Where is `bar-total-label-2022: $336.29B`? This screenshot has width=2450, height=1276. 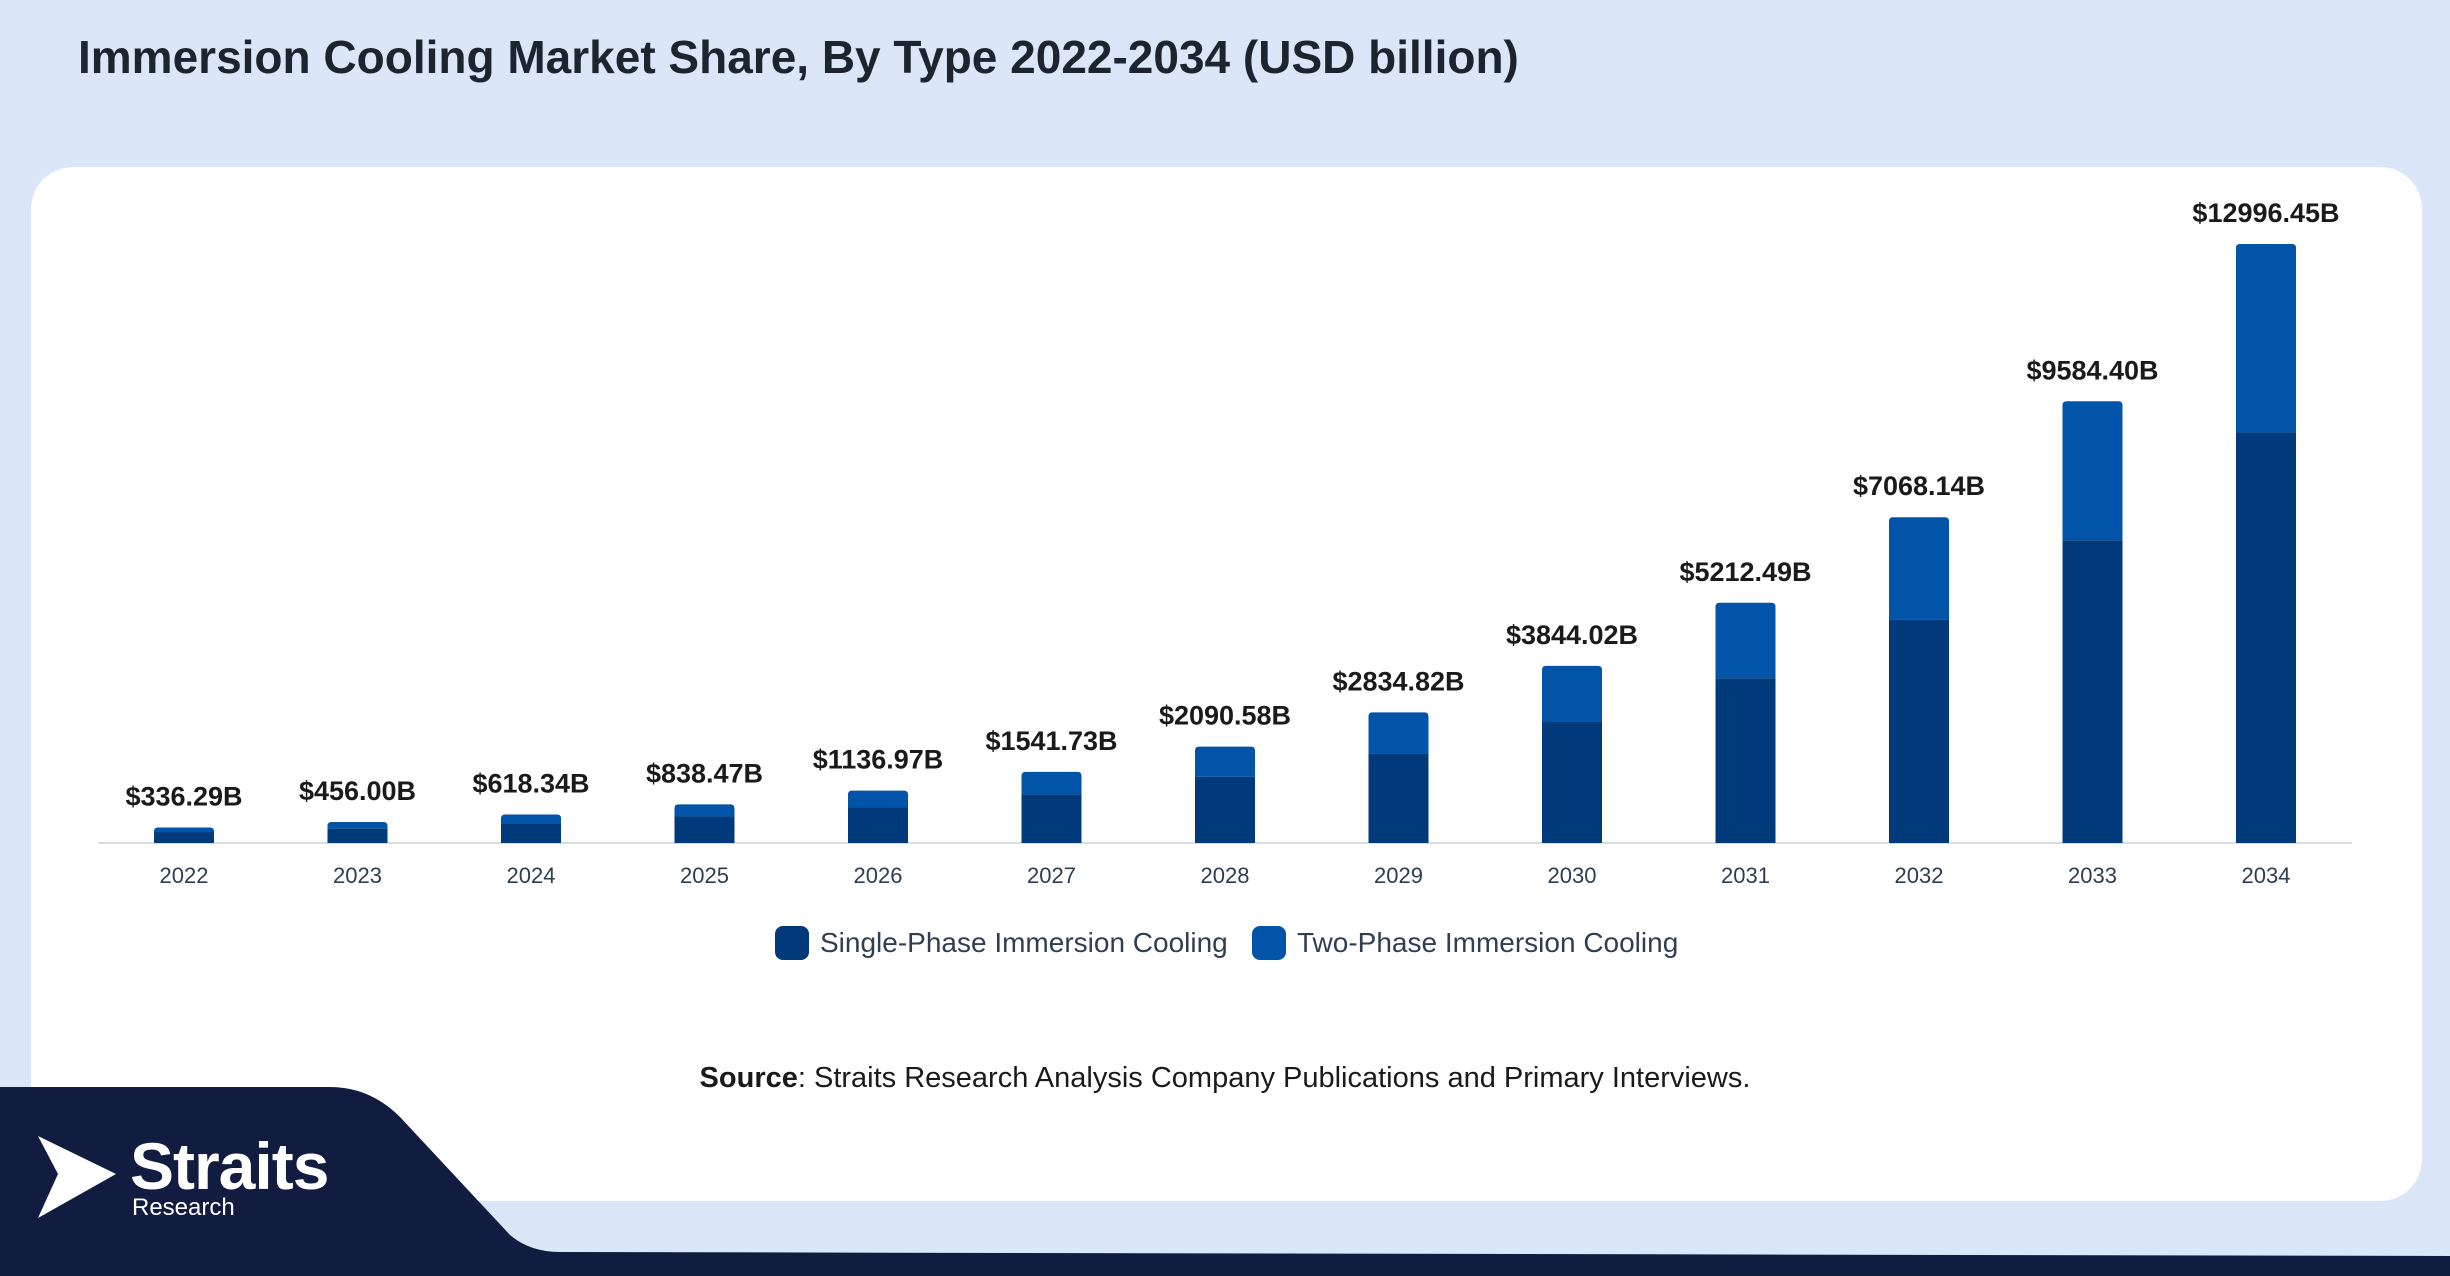
bar-total-label-2022: $336.29B is located at coordinates (183, 797).